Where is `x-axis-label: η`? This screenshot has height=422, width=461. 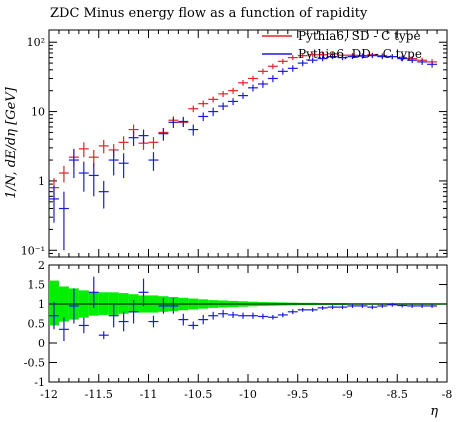 x-axis-label: η is located at coordinates (434, 411).